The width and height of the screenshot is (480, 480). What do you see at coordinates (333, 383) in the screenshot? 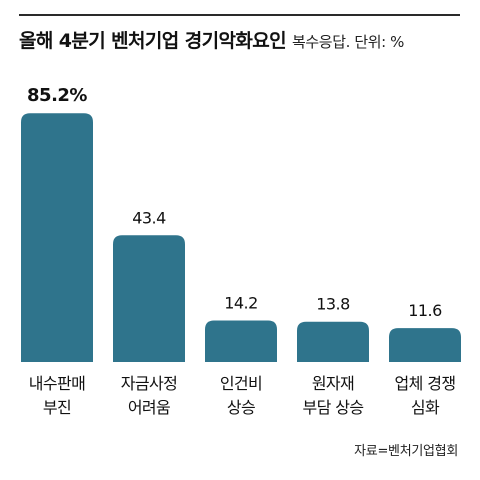
I see `category-label-3-line-0: 원자재` at bounding box center [333, 383].